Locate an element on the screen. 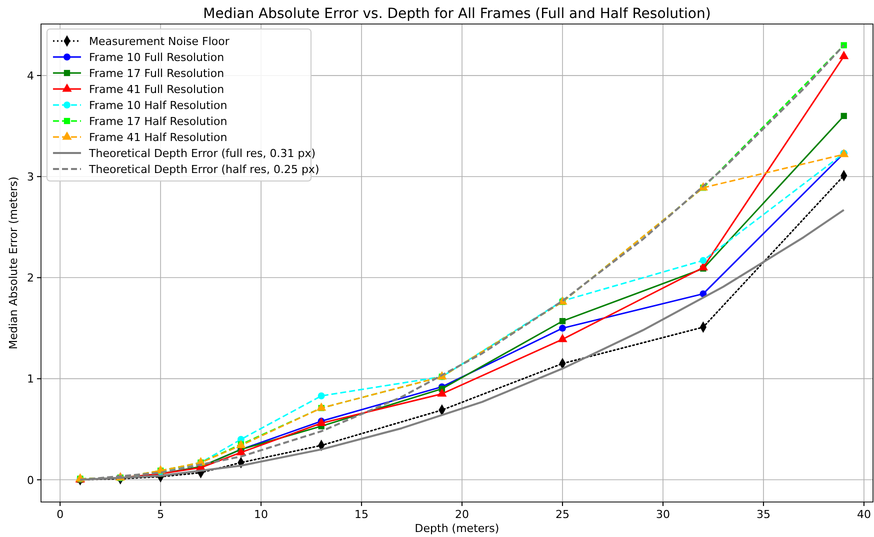 This screenshot has width=874, height=537. y-tick-label: 3 is located at coordinates (30, 177).